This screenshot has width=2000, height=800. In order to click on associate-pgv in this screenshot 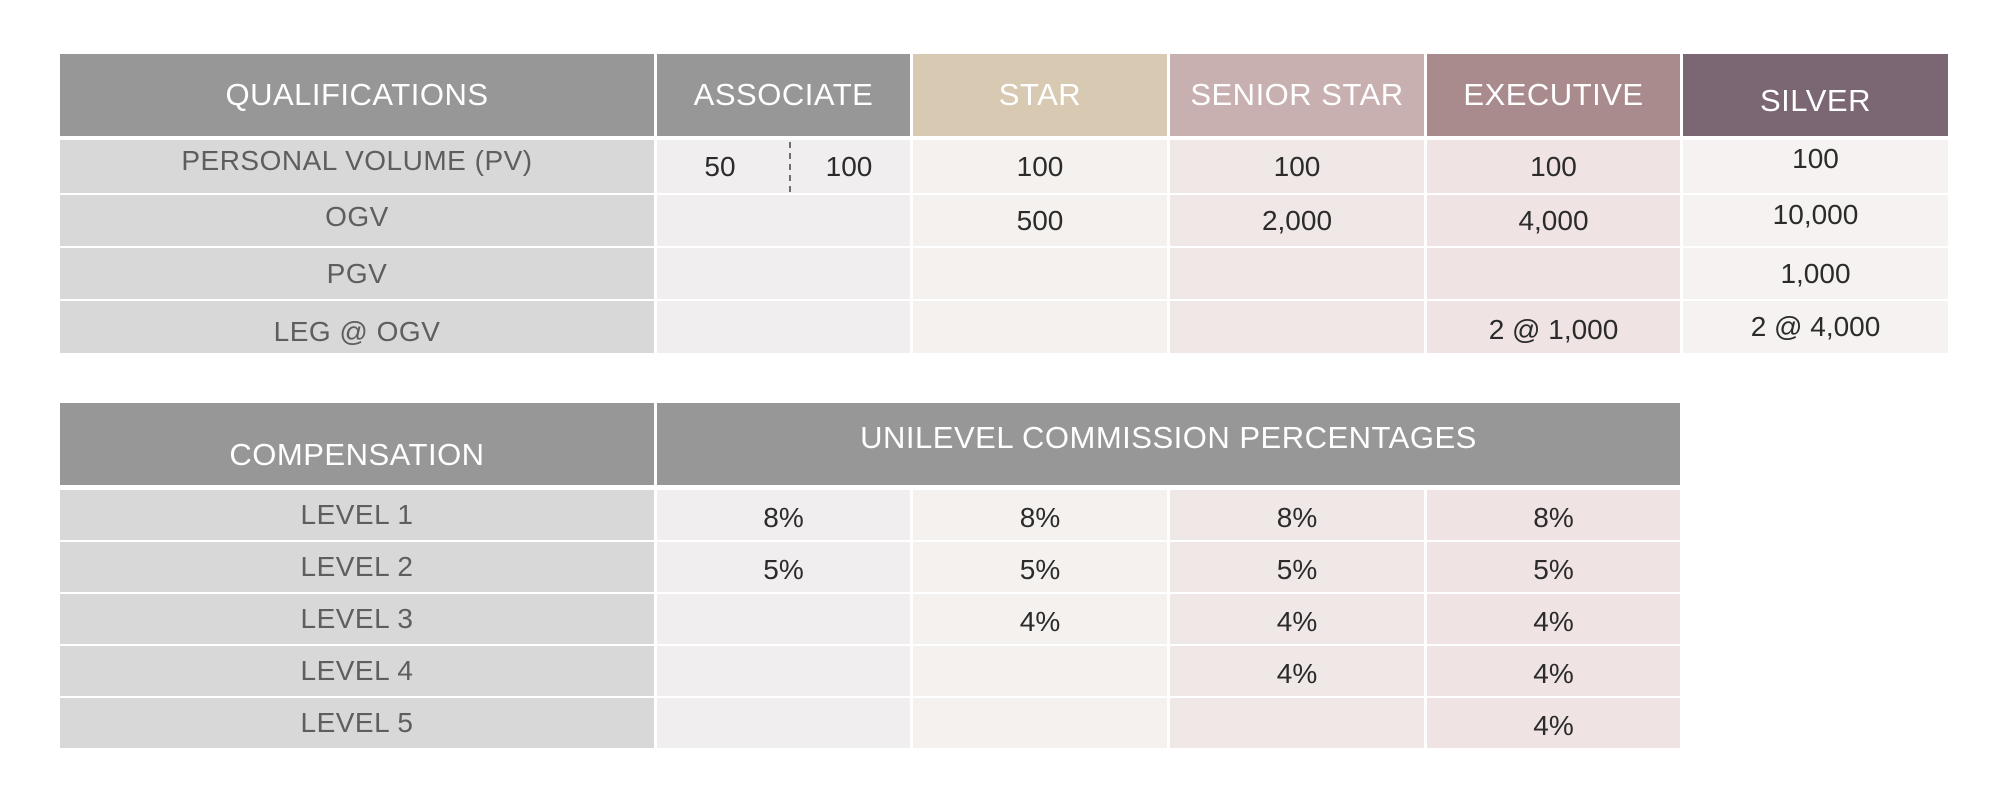, I will do `click(783, 273)`.